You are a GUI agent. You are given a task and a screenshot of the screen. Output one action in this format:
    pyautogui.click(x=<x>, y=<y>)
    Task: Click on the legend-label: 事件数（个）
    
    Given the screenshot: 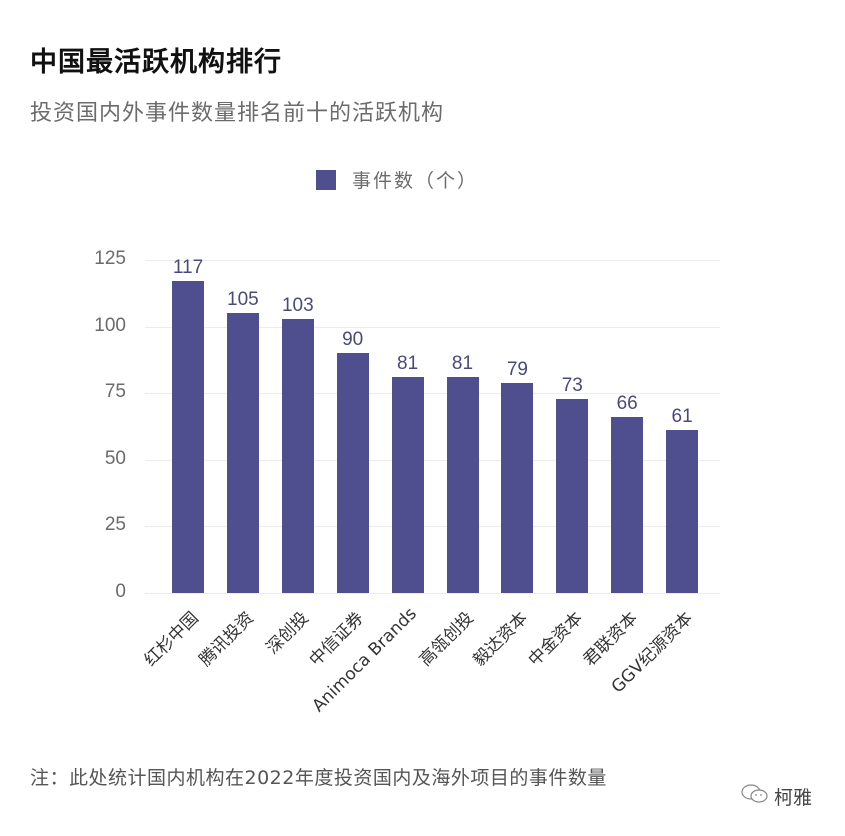 What is the action you would take?
    pyautogui.click(x=415, y=181)
    